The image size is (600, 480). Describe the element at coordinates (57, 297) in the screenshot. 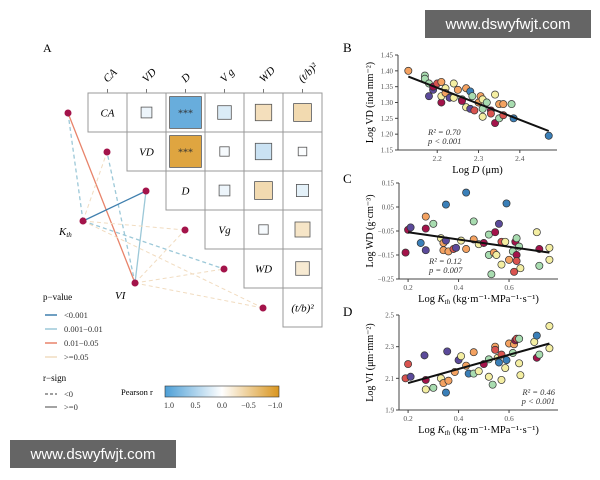

I see `p-value-legend-title: p−value` at that location.